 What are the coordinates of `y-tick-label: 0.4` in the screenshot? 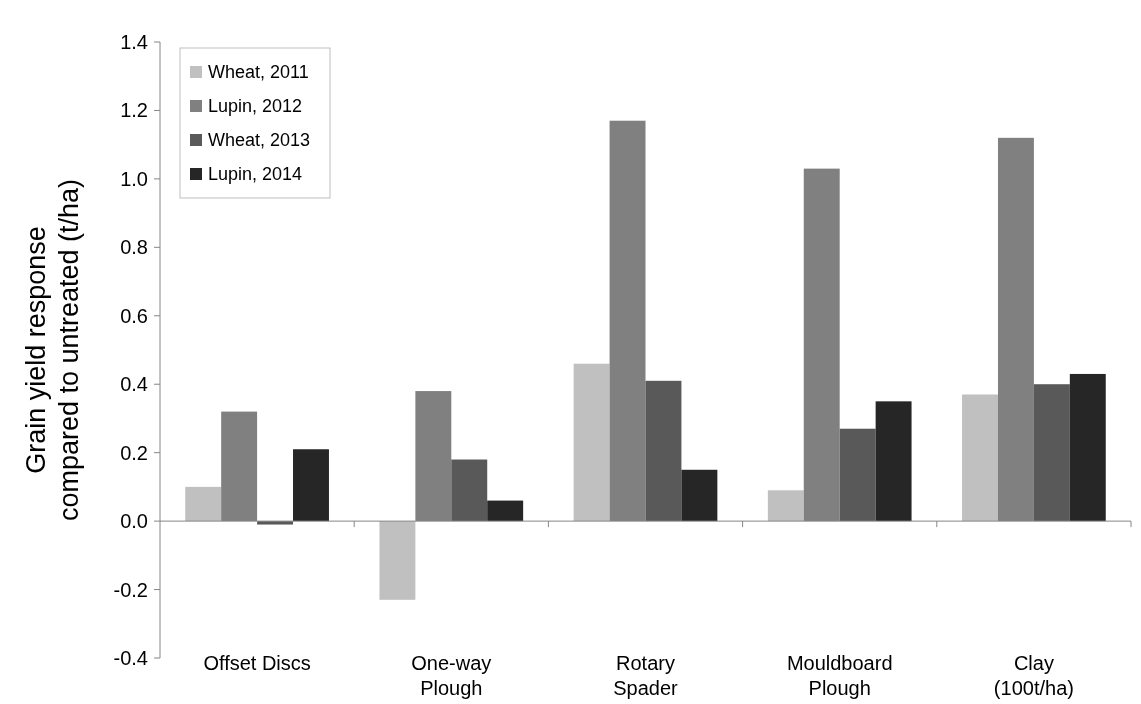 It's located at (134, 384).